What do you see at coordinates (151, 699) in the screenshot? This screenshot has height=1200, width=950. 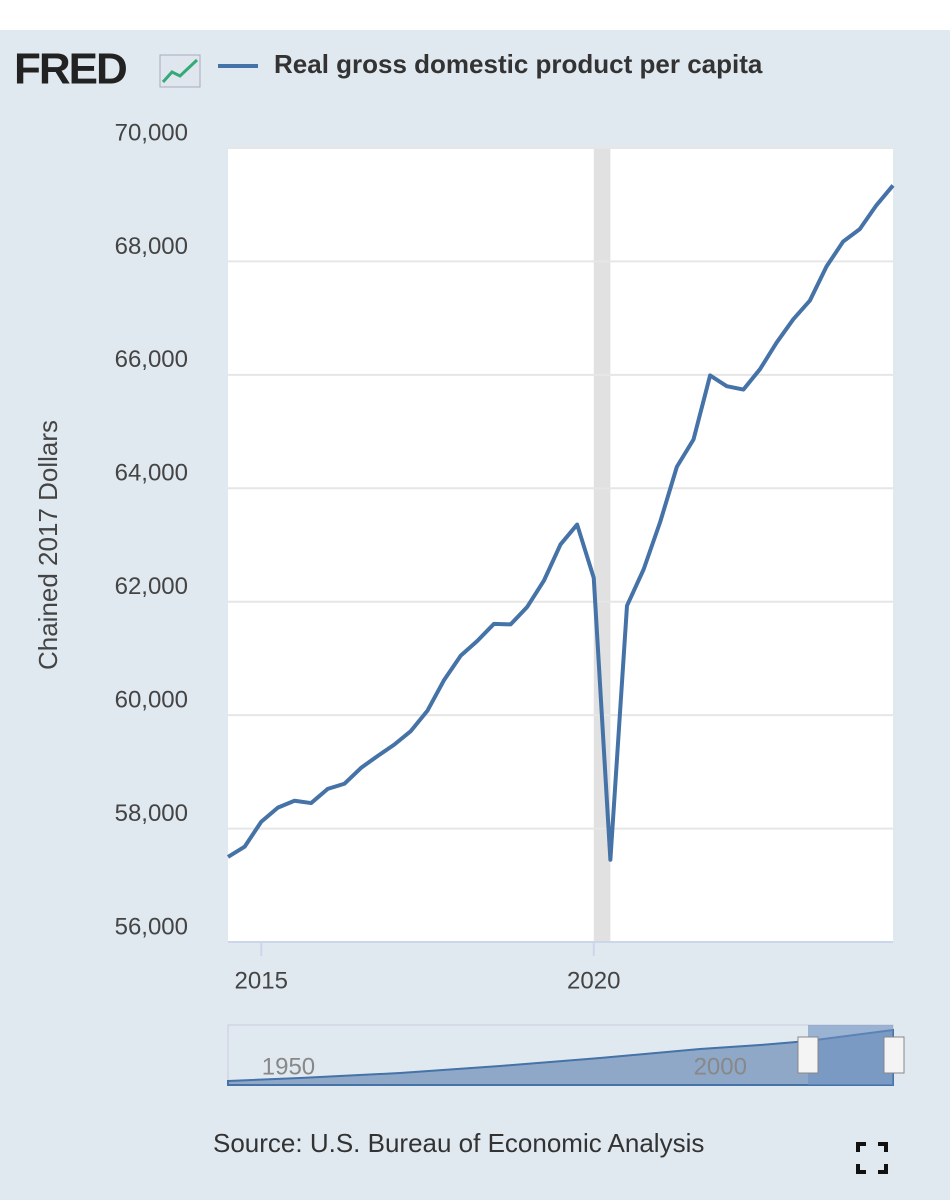 I see `y-tick-label: 60,000` at bounding box center [151, 699].